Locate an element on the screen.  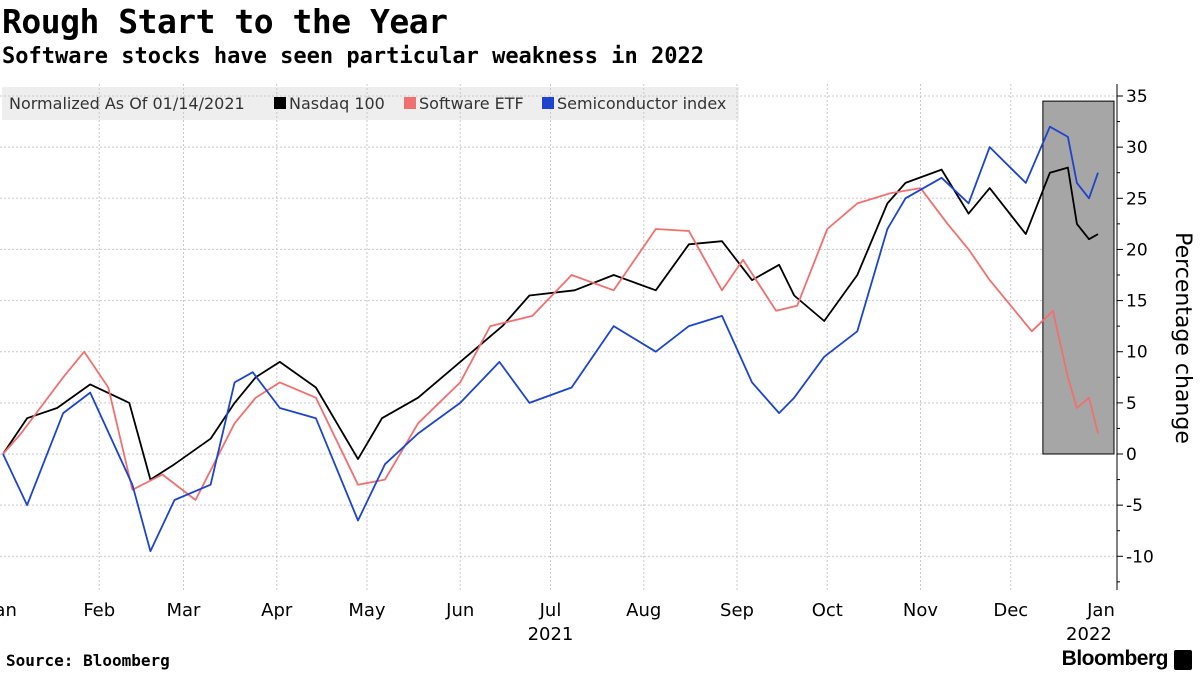
legend-background is located at coordinates (370, 103).